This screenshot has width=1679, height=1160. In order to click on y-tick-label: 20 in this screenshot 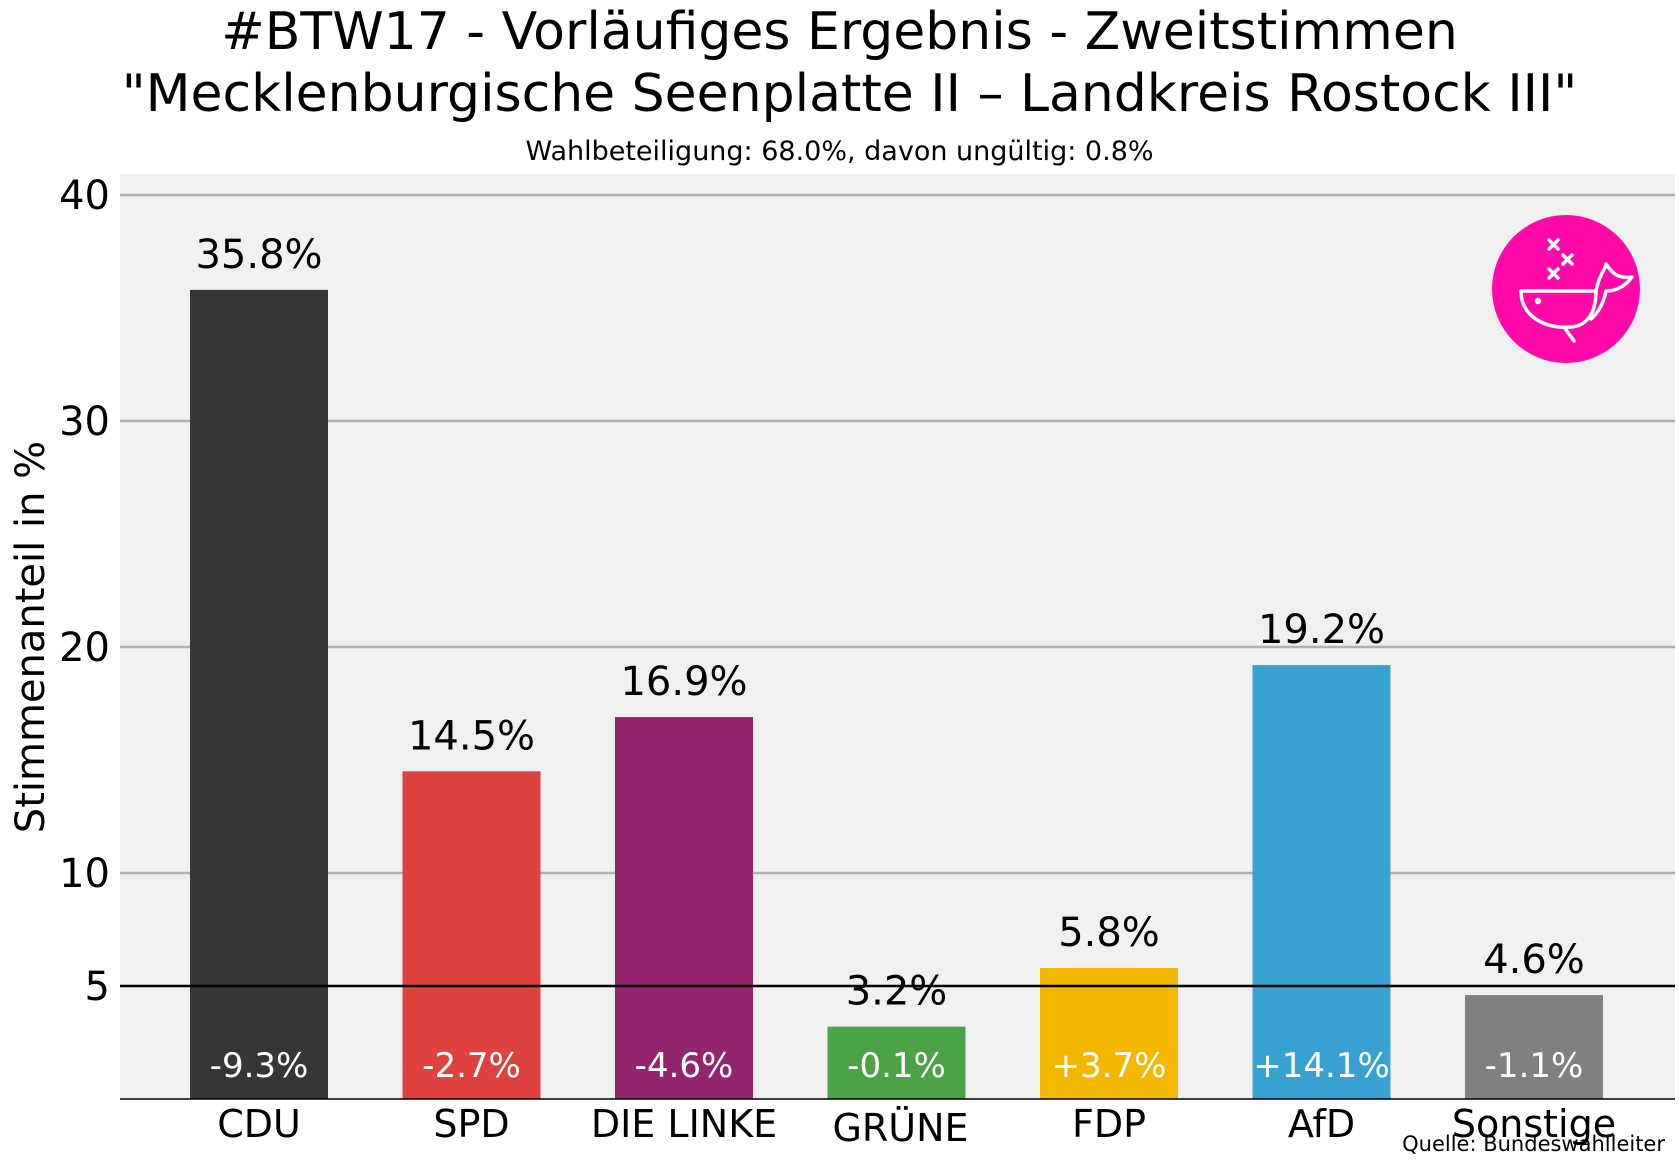, I will do `click(84, 648)`.